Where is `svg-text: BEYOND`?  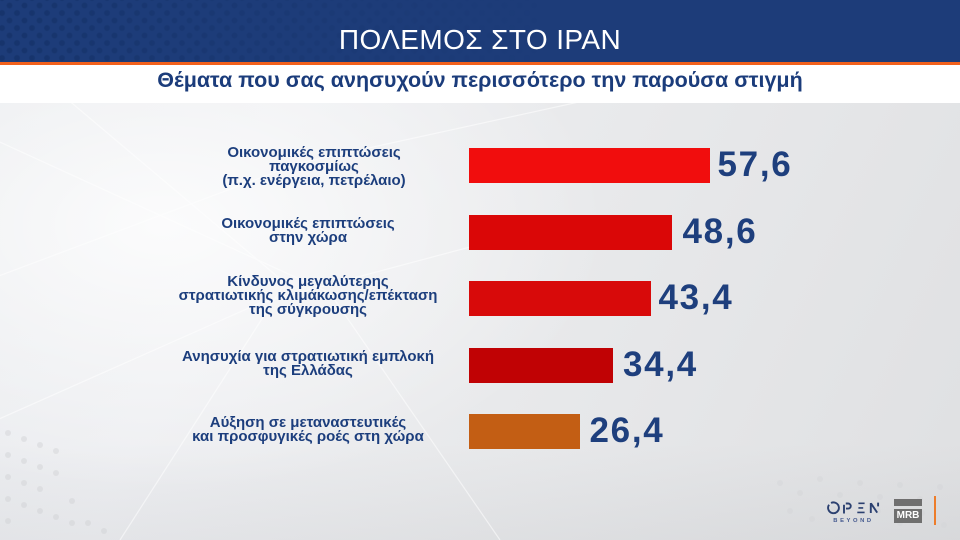
svg-text: BEYOND is located at coordinates (853, 521).